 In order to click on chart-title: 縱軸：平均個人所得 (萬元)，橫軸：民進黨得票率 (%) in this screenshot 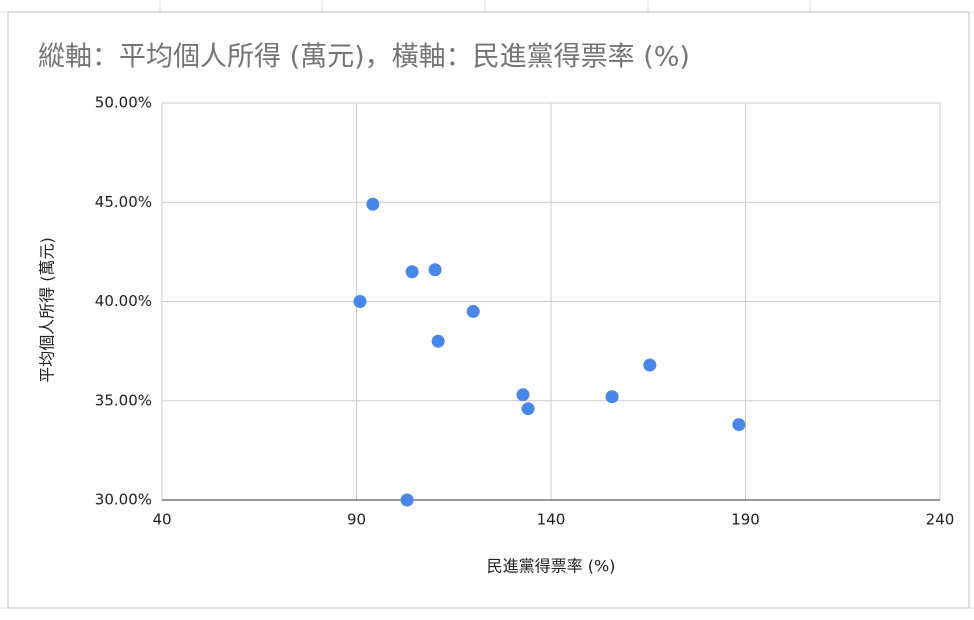, I will do `click(364, 57)`.